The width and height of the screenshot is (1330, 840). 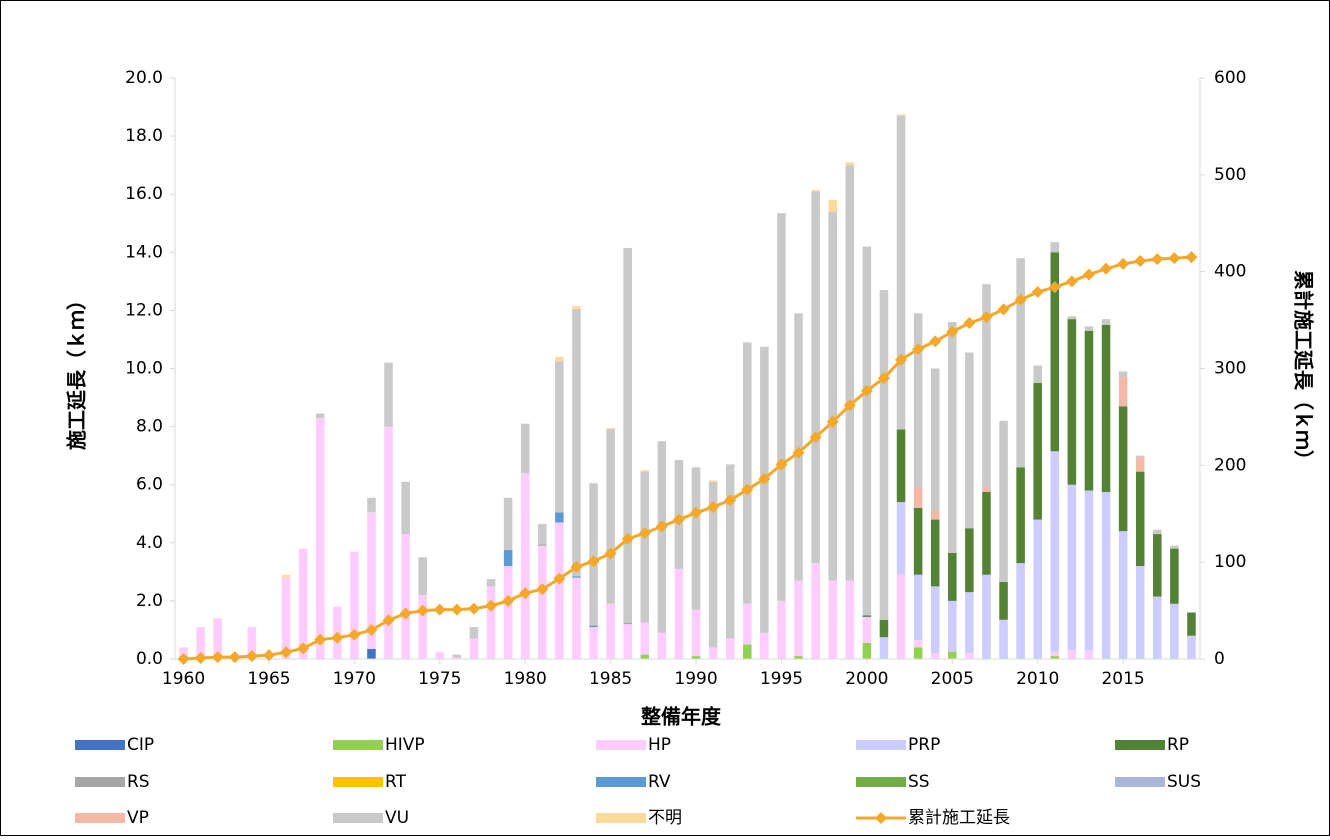 I want to click on y2-axis-title: 累計施工延長（ｋｍ）, so click(x=1304, y=370).